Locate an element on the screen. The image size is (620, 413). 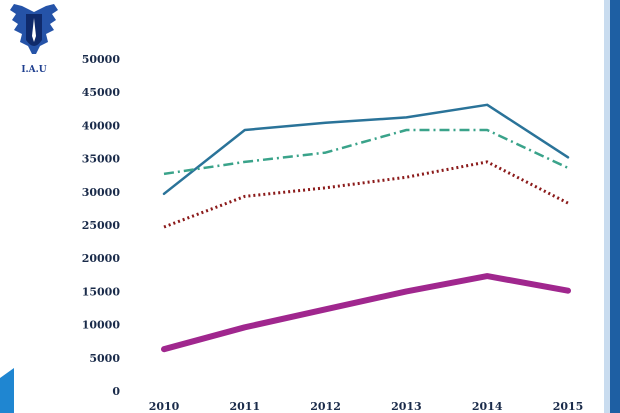
logo-text: I.A.U is located at coordinates (33, 70).